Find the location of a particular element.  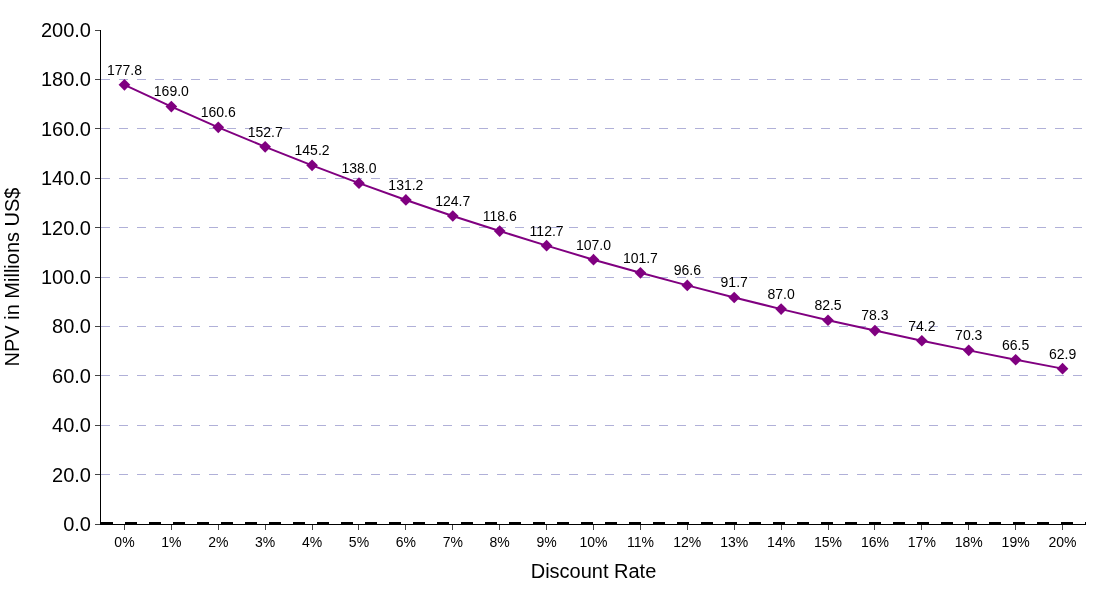

y-tick-label: 40.0 is located at coordinates (71, 425).